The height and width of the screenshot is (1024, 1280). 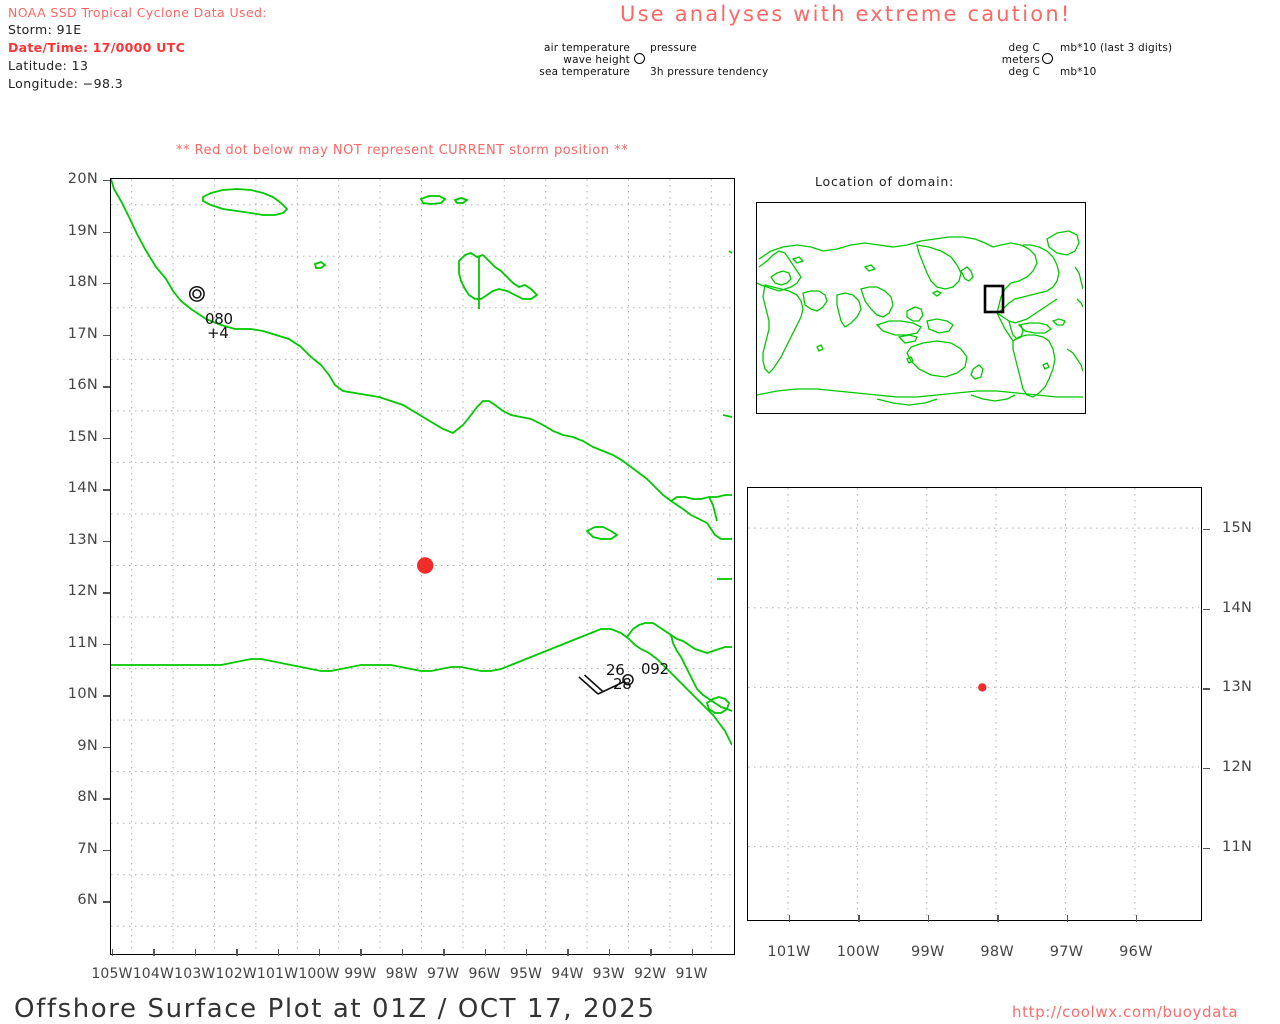 What do you see at coordinates (196, 293) in the screenshot?
I see `station-buoy-west` at bounding box center [196, 293].